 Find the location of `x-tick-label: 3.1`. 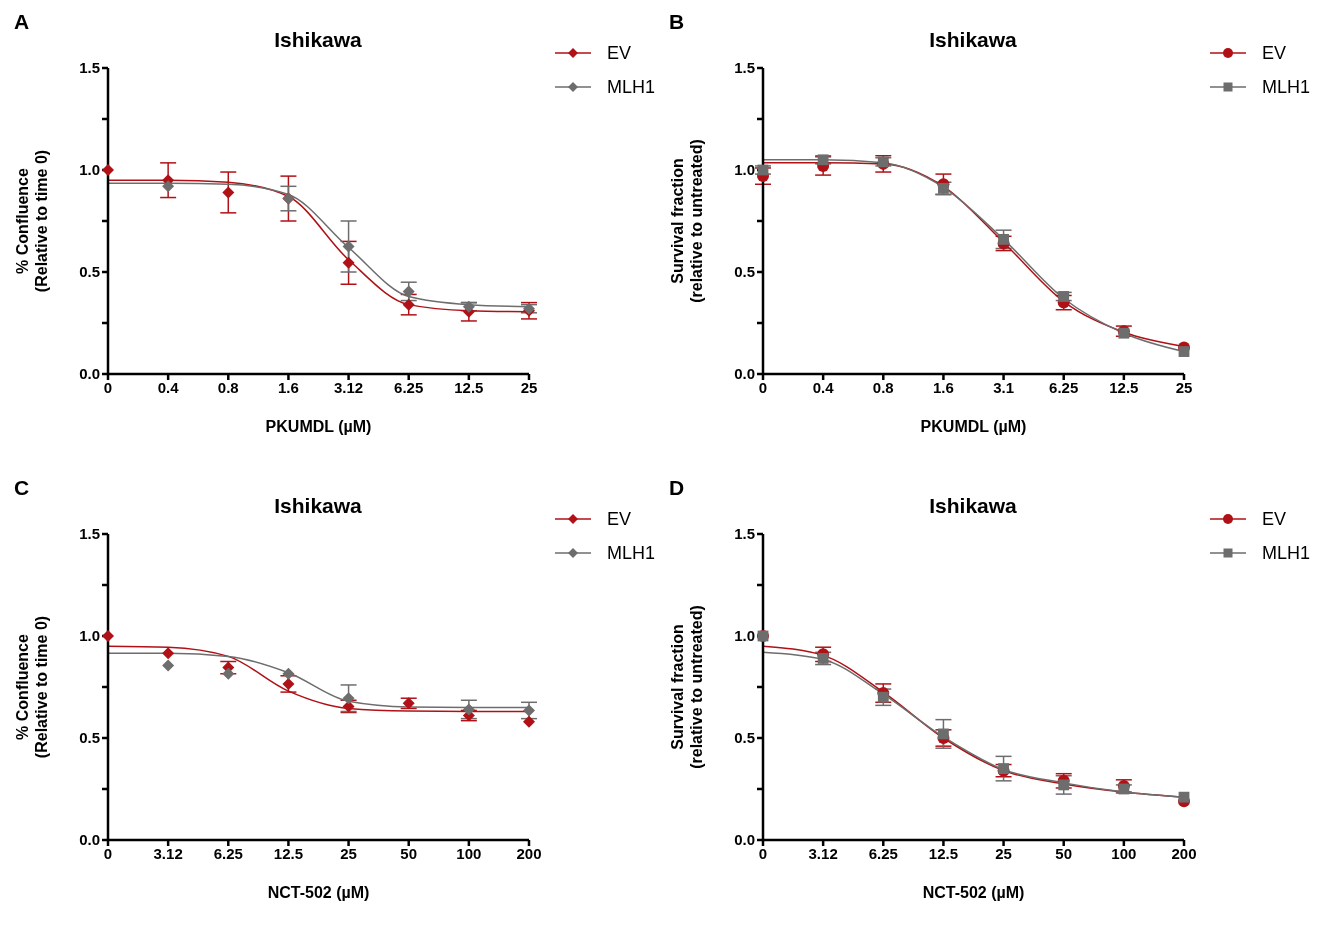

x-tick-label: 3.1 is located at coordinates (1003, 387).